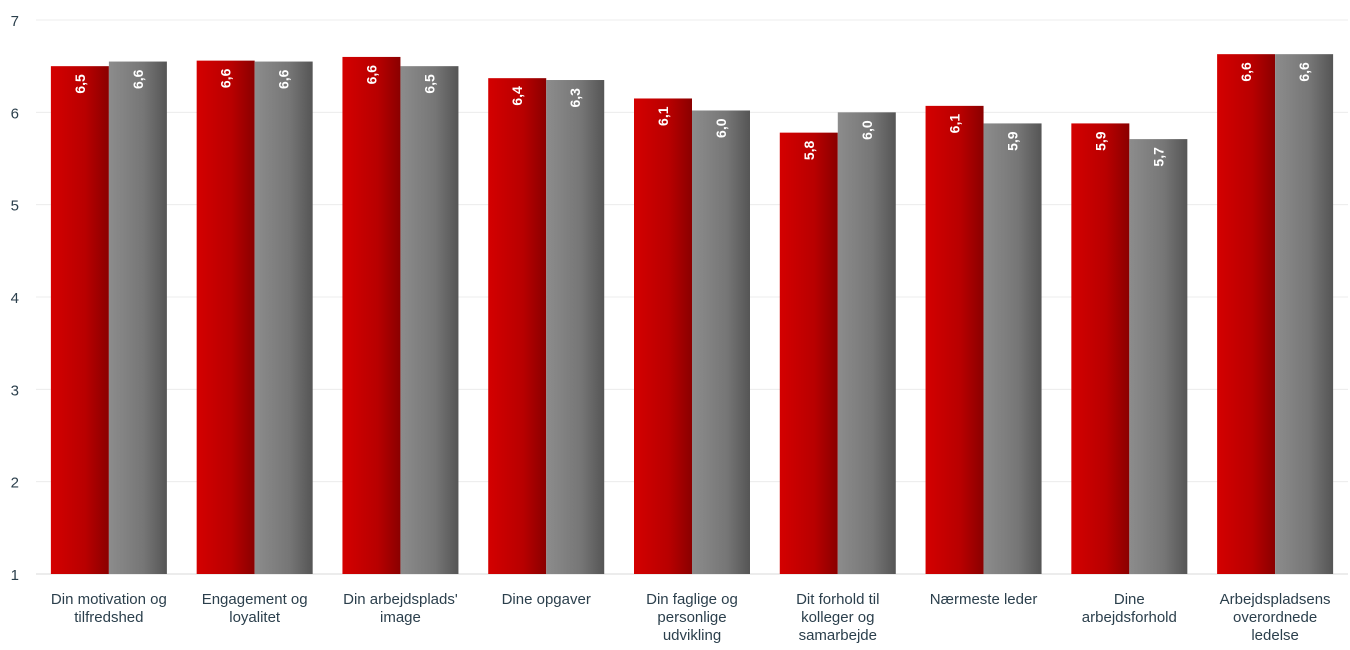 Image resolution: width=1350 pixels, height=650 pixels. I want to click on x-category-label: Dine arbejdsforhold, so click(1129, 608).